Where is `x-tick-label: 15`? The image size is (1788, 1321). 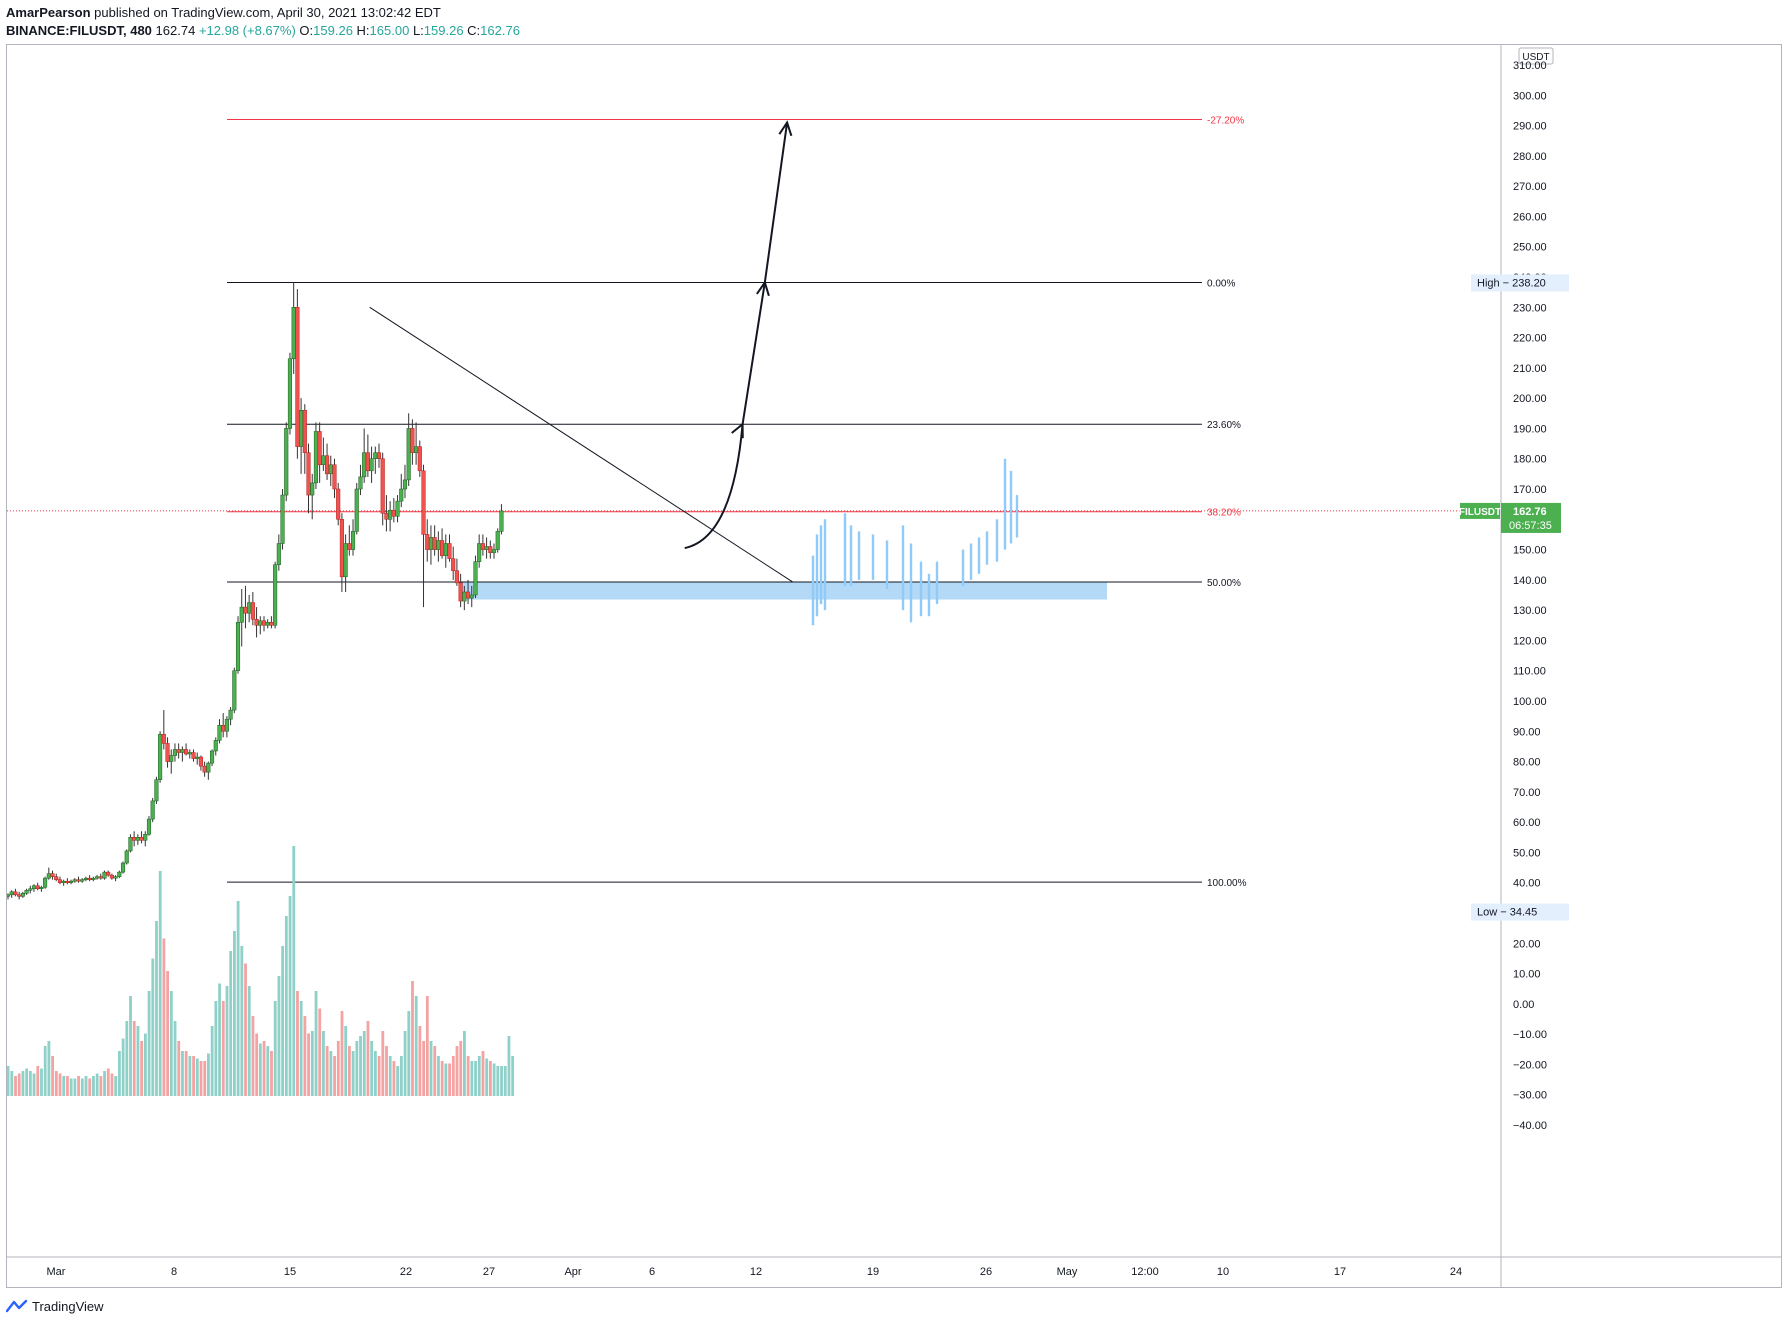 x-tick-label: 15 is located at coordinates (290, 1272).